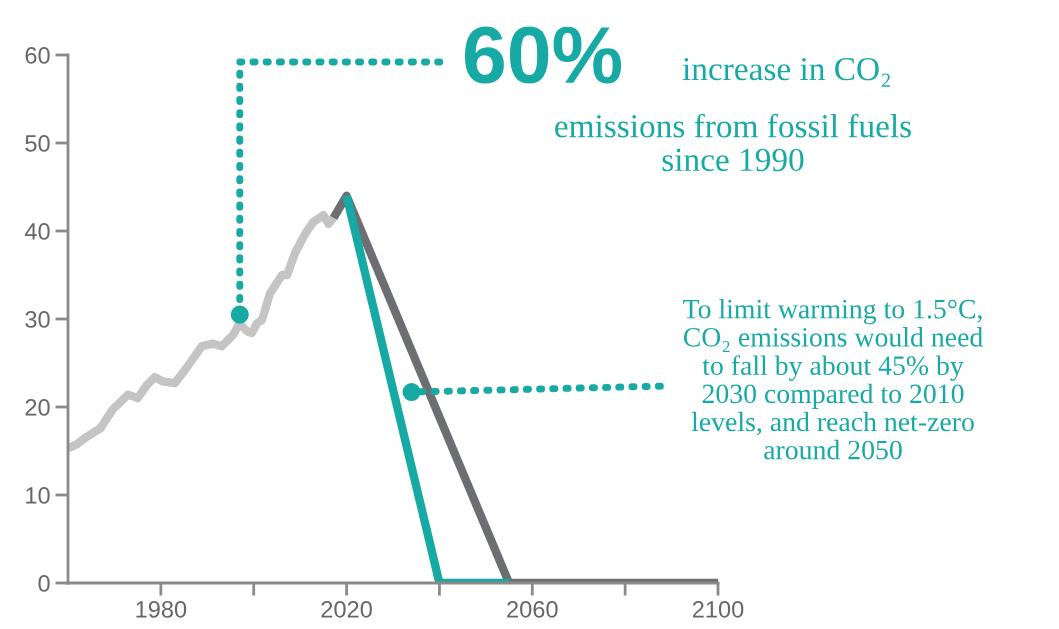 Image resolution: width=1059 pixels, height=629 pixels. I want to click on x-tick-label: 2060, so click(532, 609).